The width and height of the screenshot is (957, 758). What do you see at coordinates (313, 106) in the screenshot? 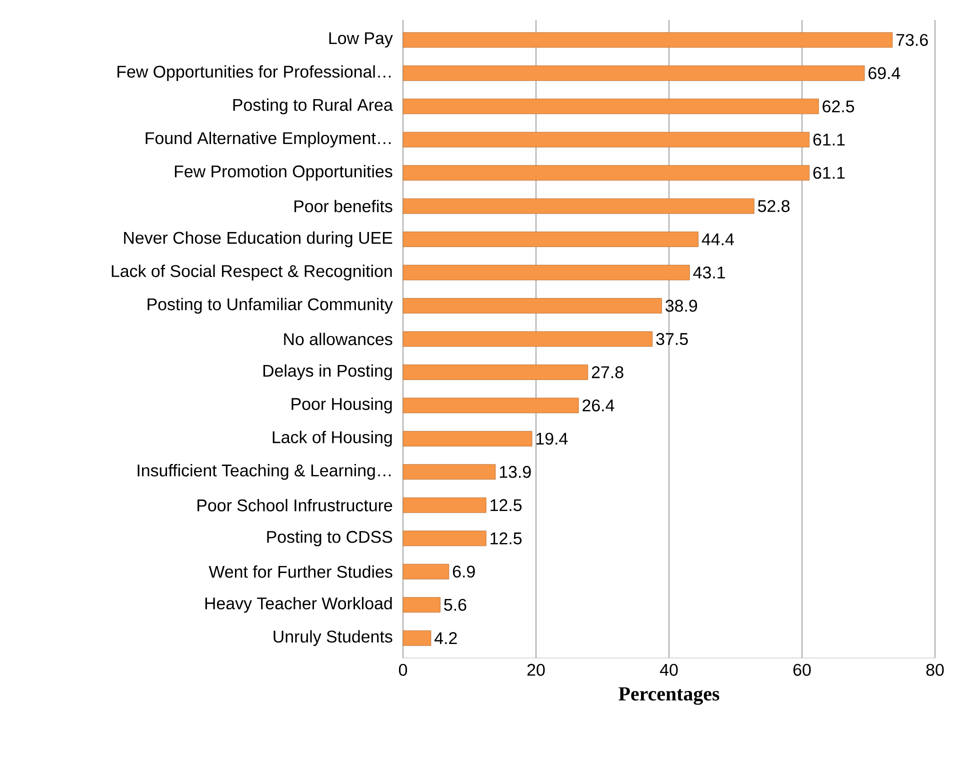
I see `y-tick-label: Posting to Rural Area` at bounding box center [313, 106].